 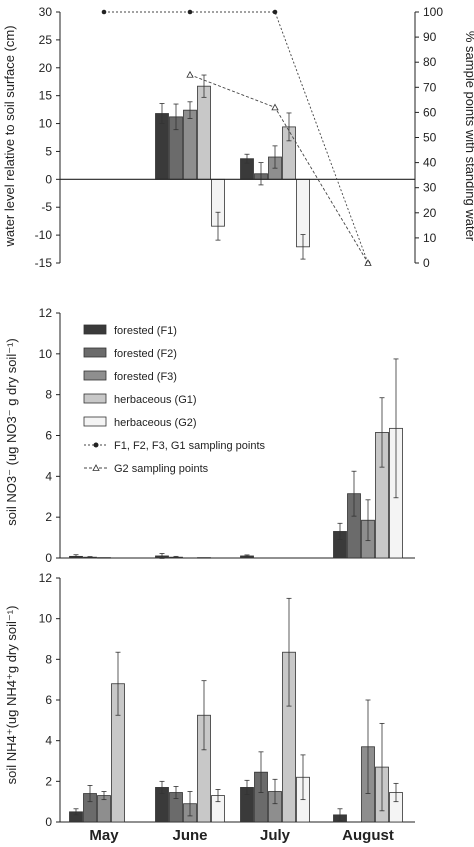 What do you see at coordinates (430, 163) in the screenshot?
I see `y2-tick-label: 40` at bounding box center [430, 163].